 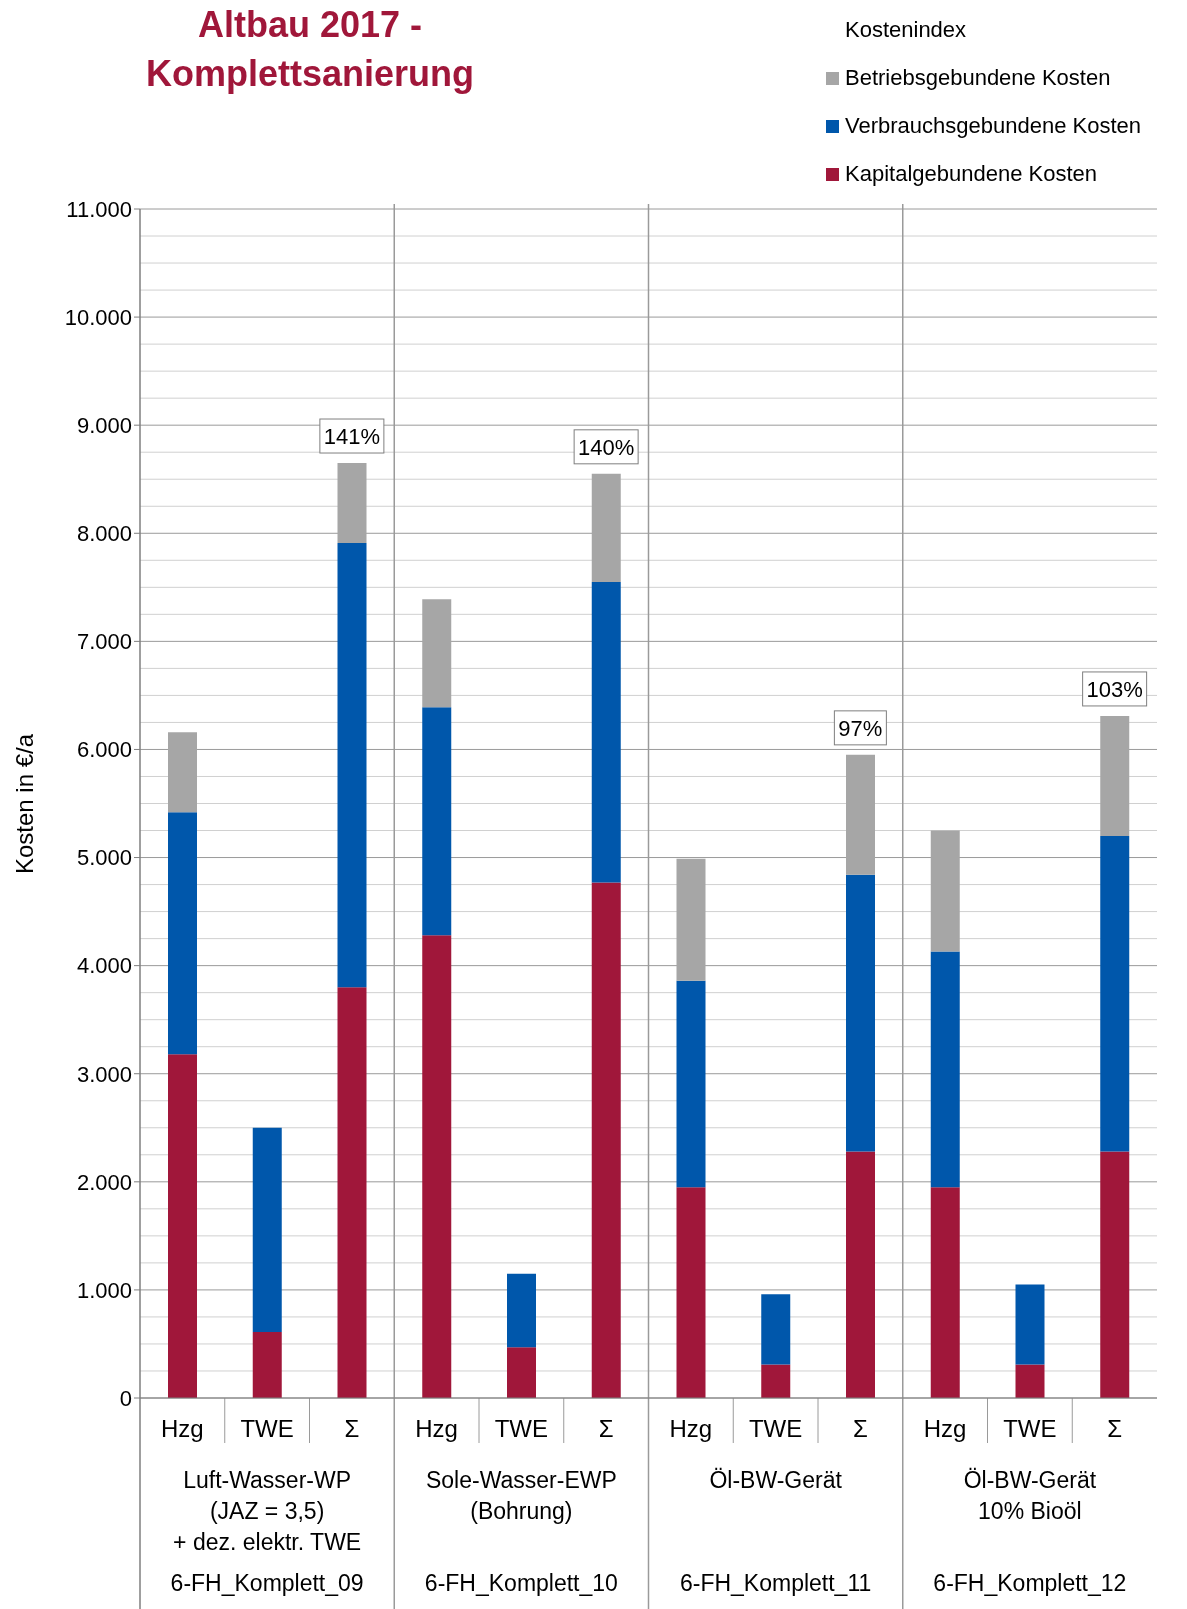 What do you see at coordinates (906, 30) in the screenshot?
I see `legend-title: Kostenindex` at bounding box center [906, 30].